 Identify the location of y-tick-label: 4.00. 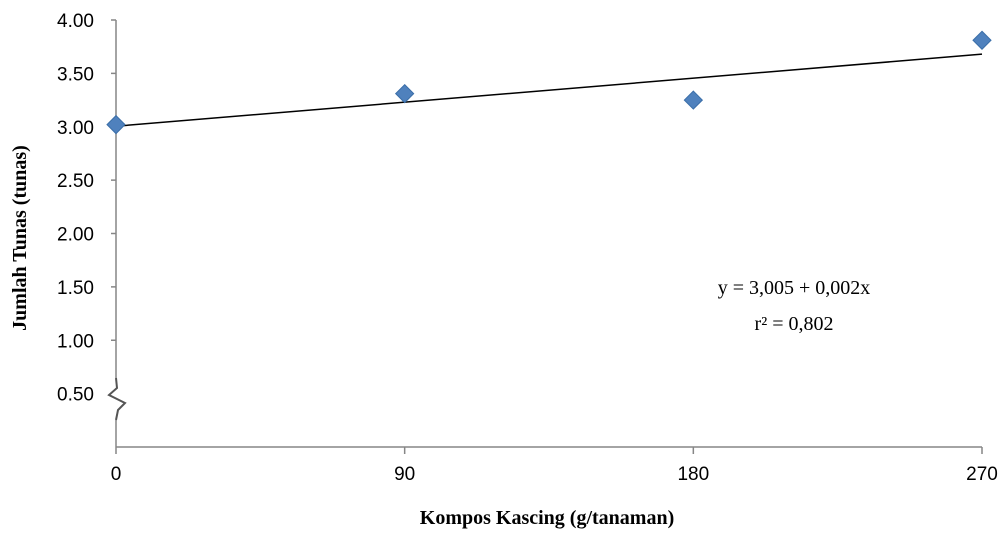
(75, 21).